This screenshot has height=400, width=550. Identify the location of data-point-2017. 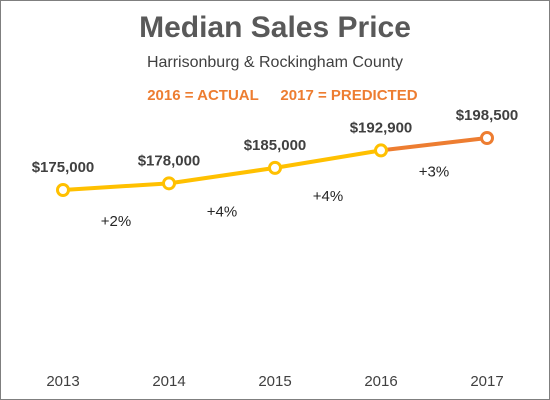
(487, 138).